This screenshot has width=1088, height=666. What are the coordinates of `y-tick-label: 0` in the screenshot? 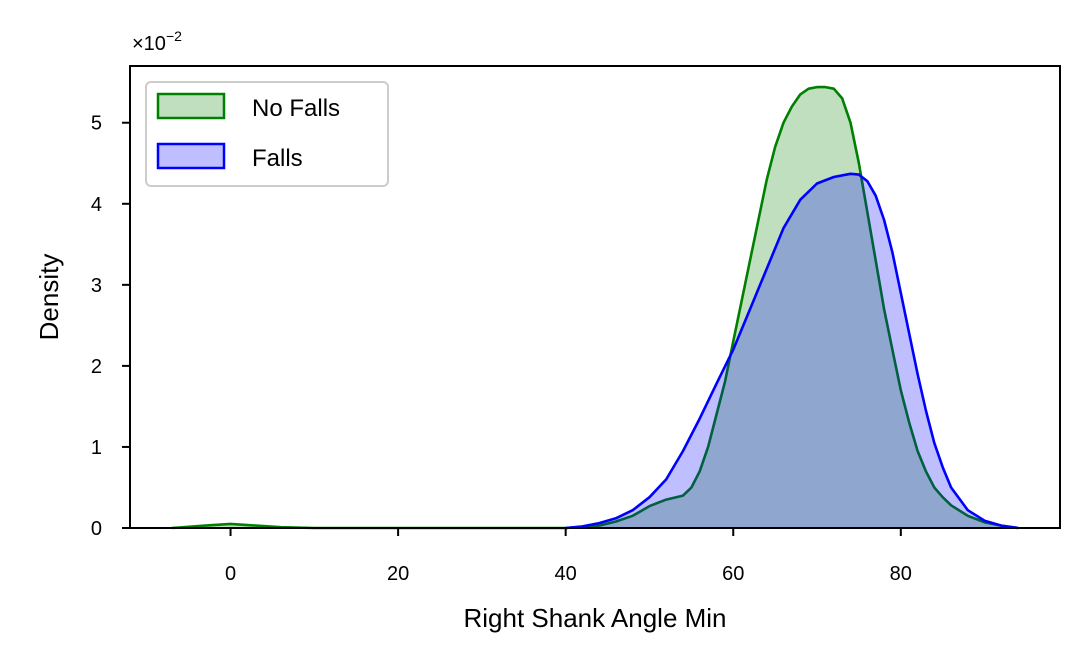 It's located at (96, 529).